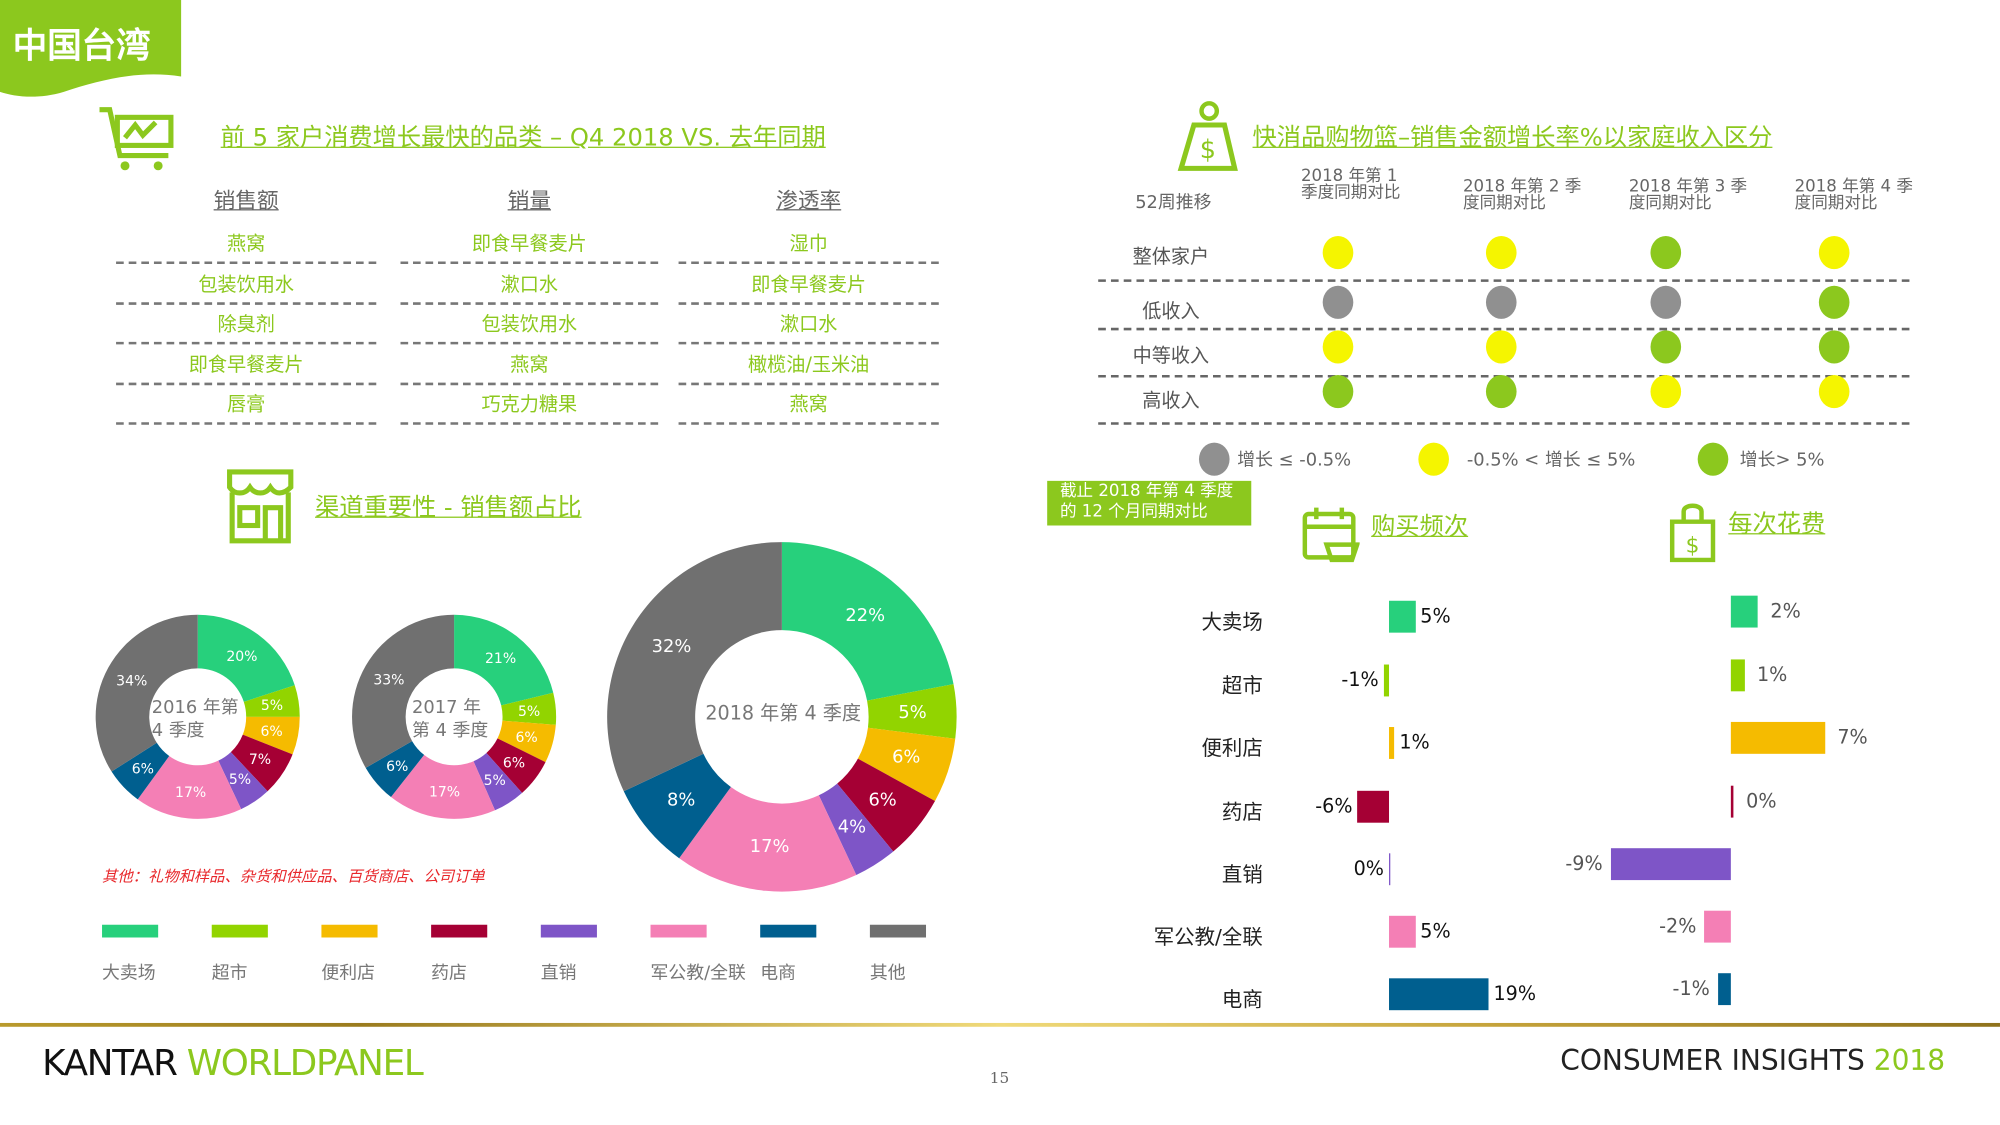 The image size is (2000, 1125). Describe the element at coordinates (1360, 680) in the screenshot. I see `frequency-value: -1%` at that location.